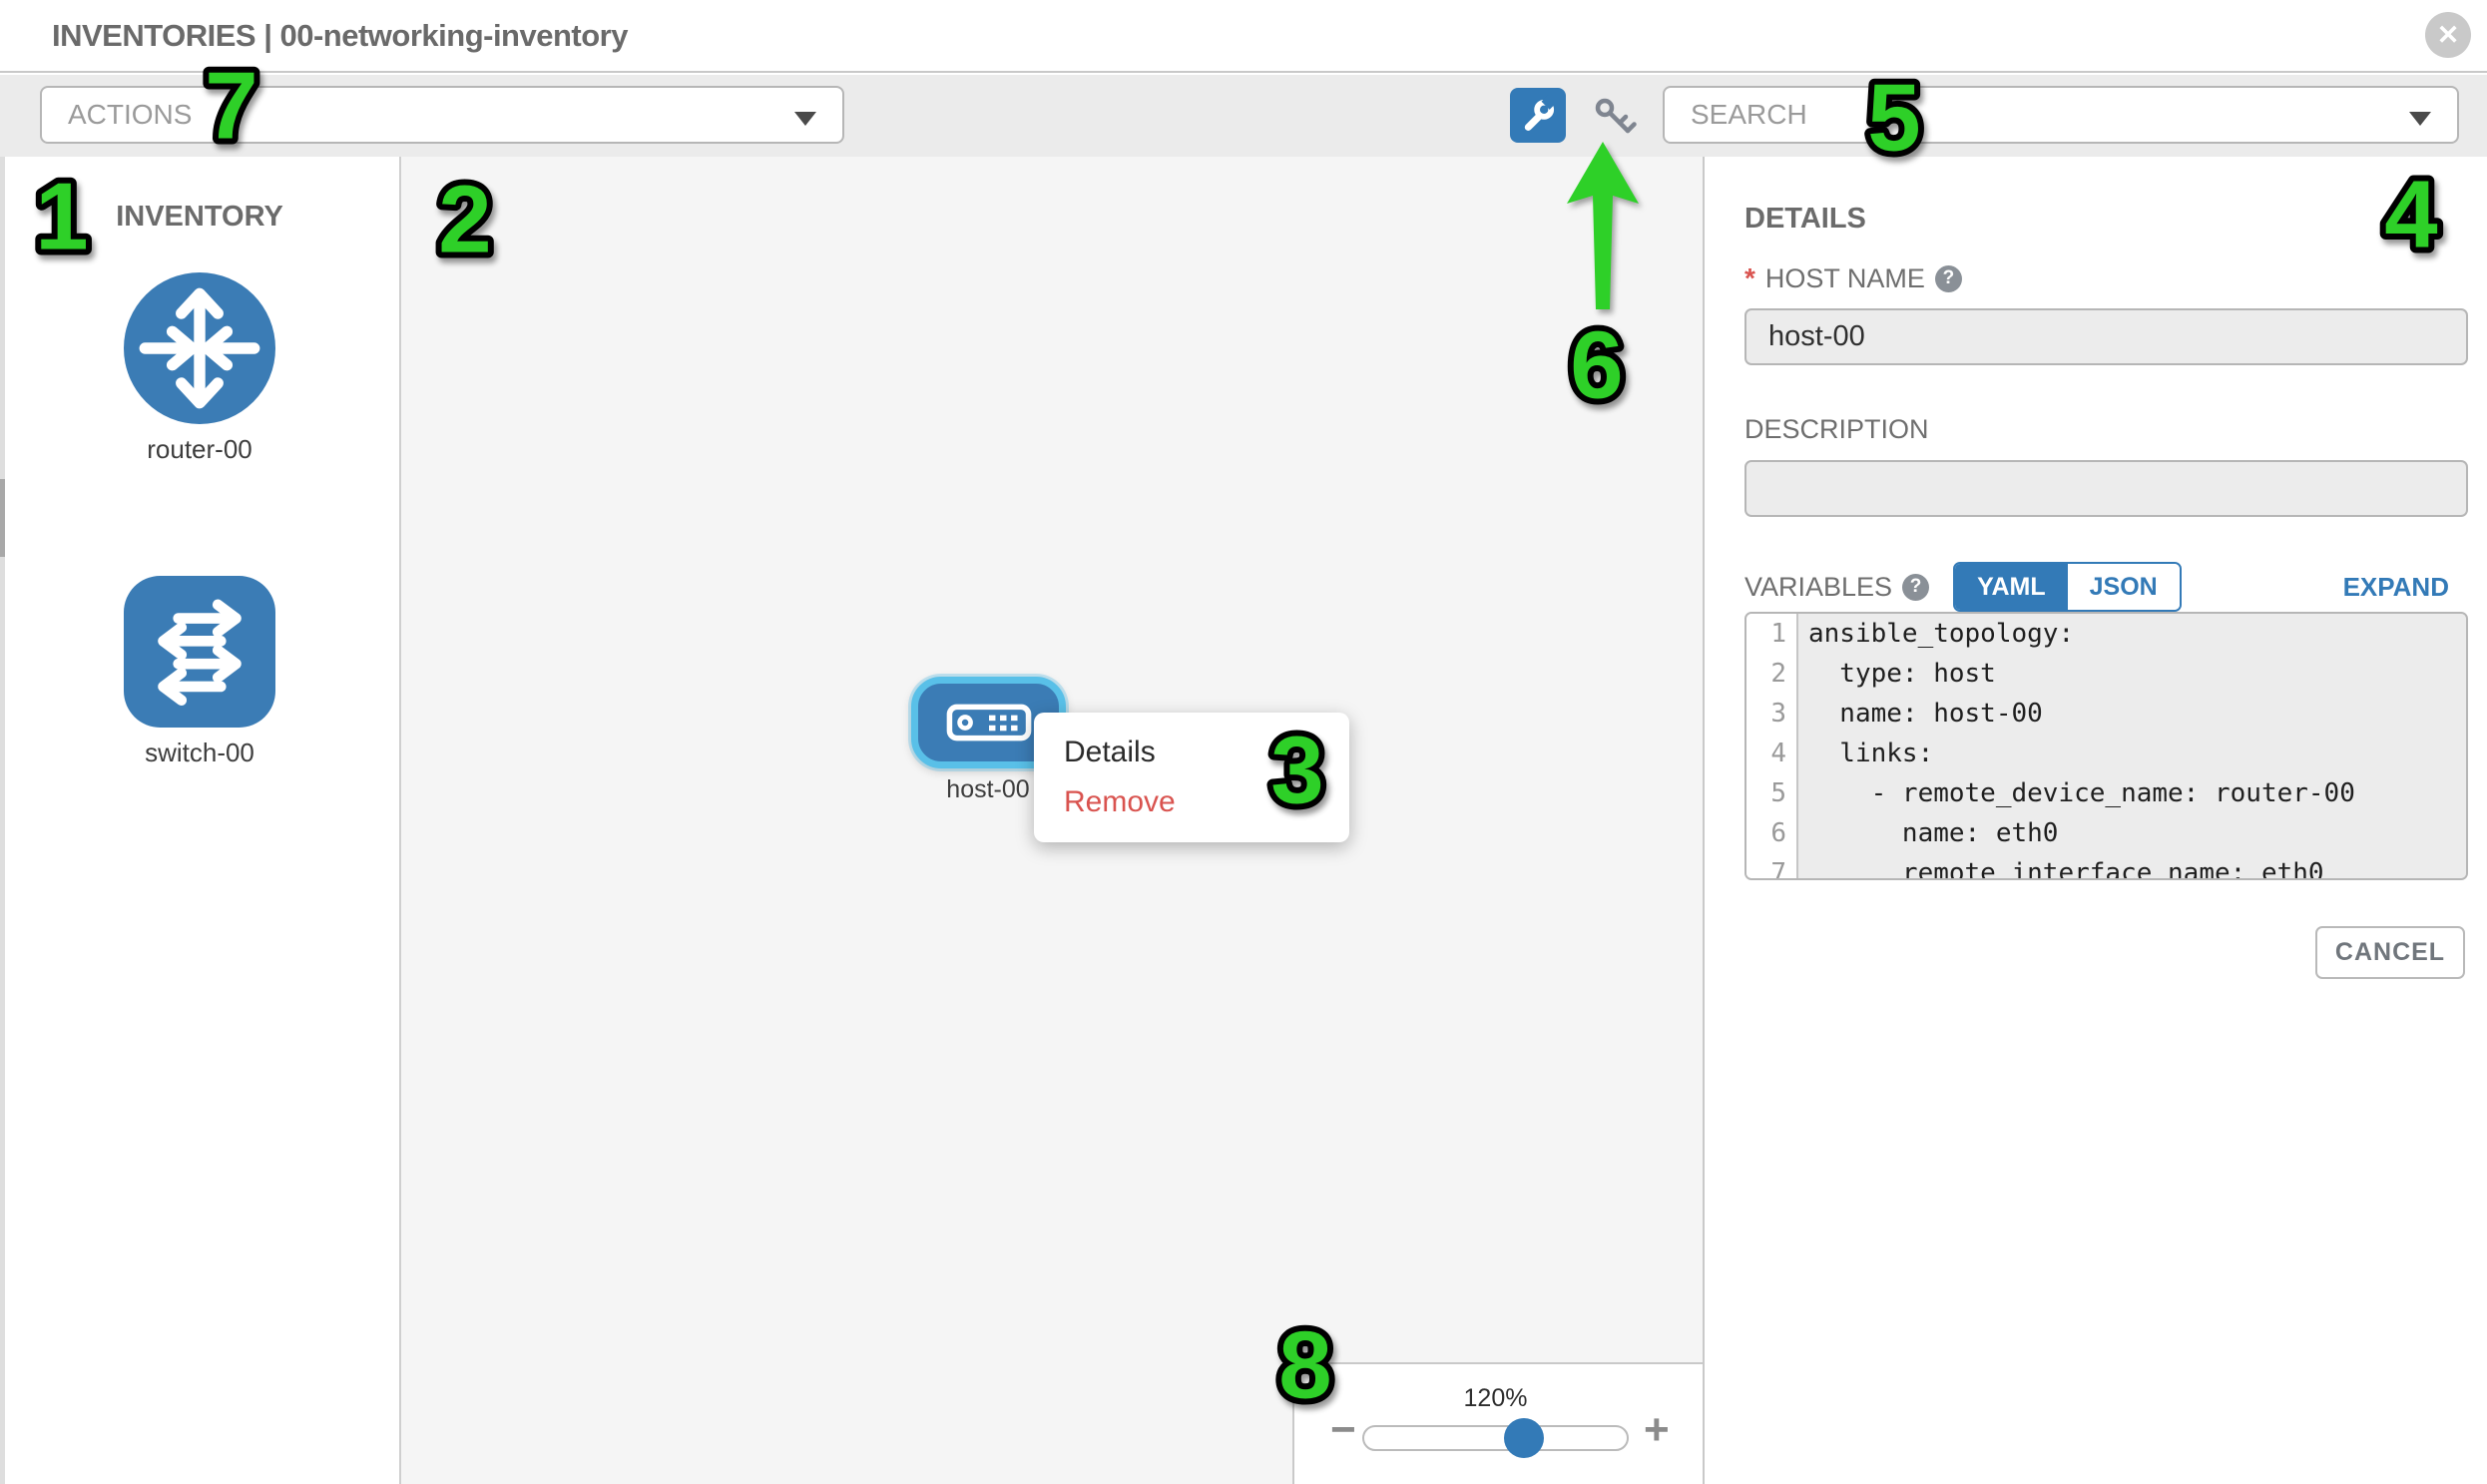 This screenshot has width=2487, height=1484. What do you see at coordinates (988, 789) in the screenshot?
I see `host-node-label: host-00` at bounding box center [988, 789].